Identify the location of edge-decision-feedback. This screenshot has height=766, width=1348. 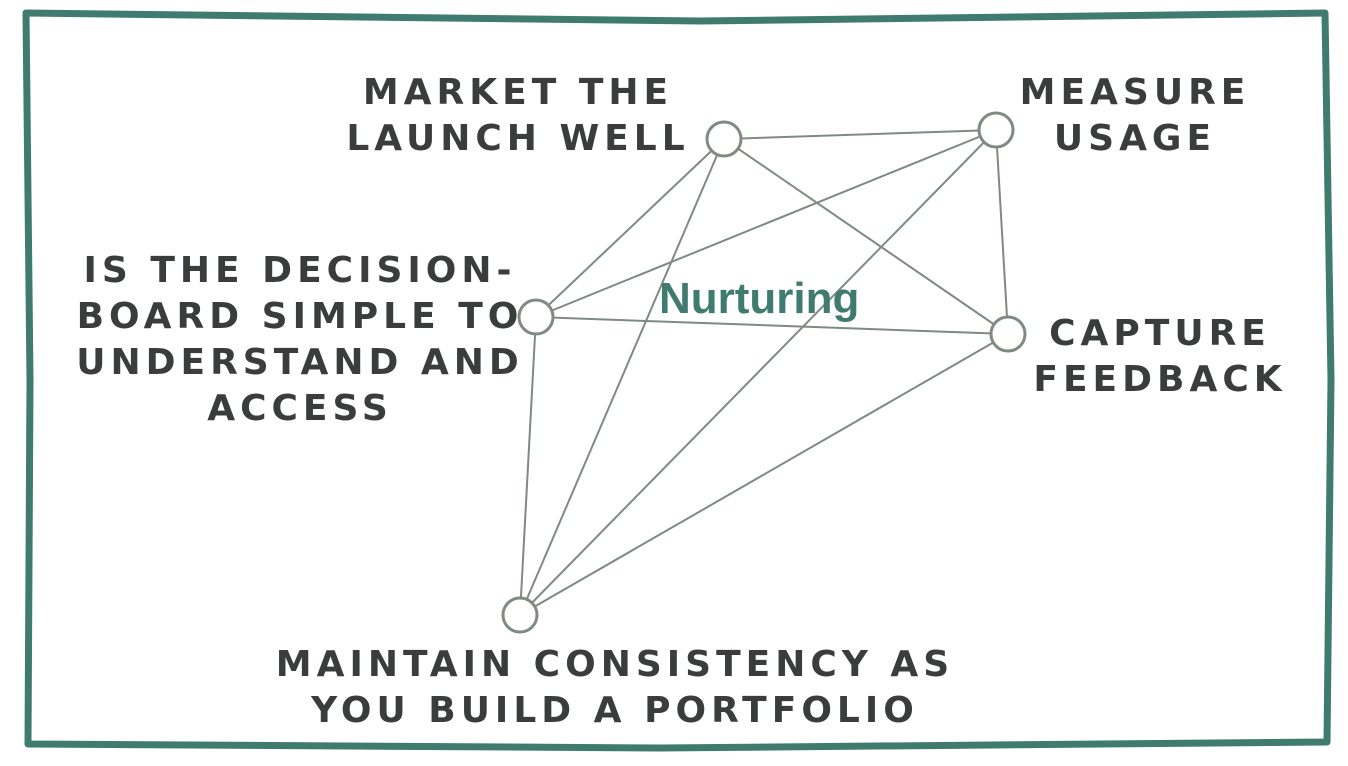
(772, 325).